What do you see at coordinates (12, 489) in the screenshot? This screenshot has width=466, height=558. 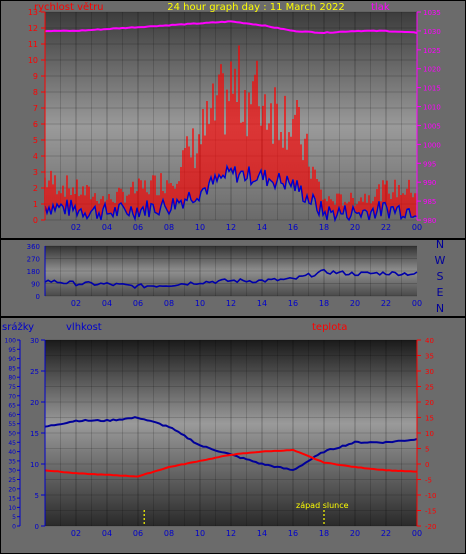 I see `rain-tick-label: 20` at bounding box center [12, 489].